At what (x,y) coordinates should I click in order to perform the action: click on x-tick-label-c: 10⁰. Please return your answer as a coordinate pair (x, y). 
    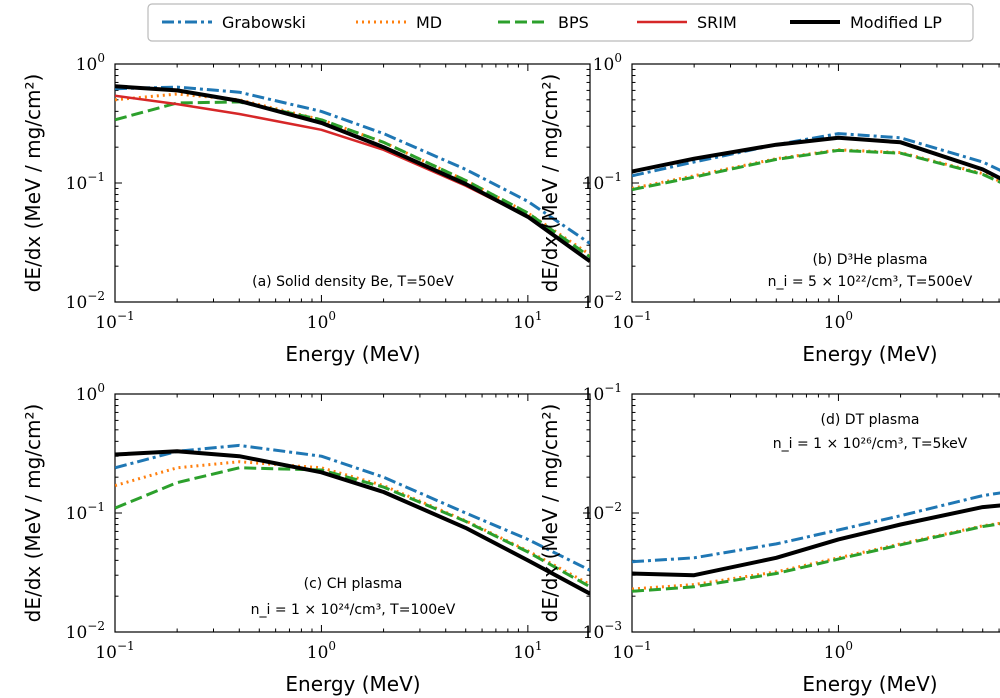
    Looking at the image, I should click on (321, 651).